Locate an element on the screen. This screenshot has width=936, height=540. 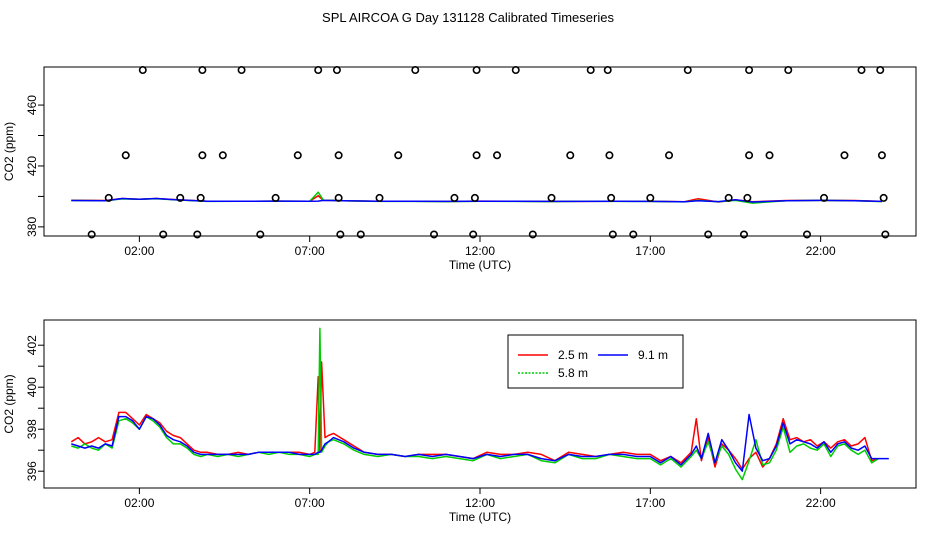
y-tick-label: 400 is located at coordinates (32, 387).